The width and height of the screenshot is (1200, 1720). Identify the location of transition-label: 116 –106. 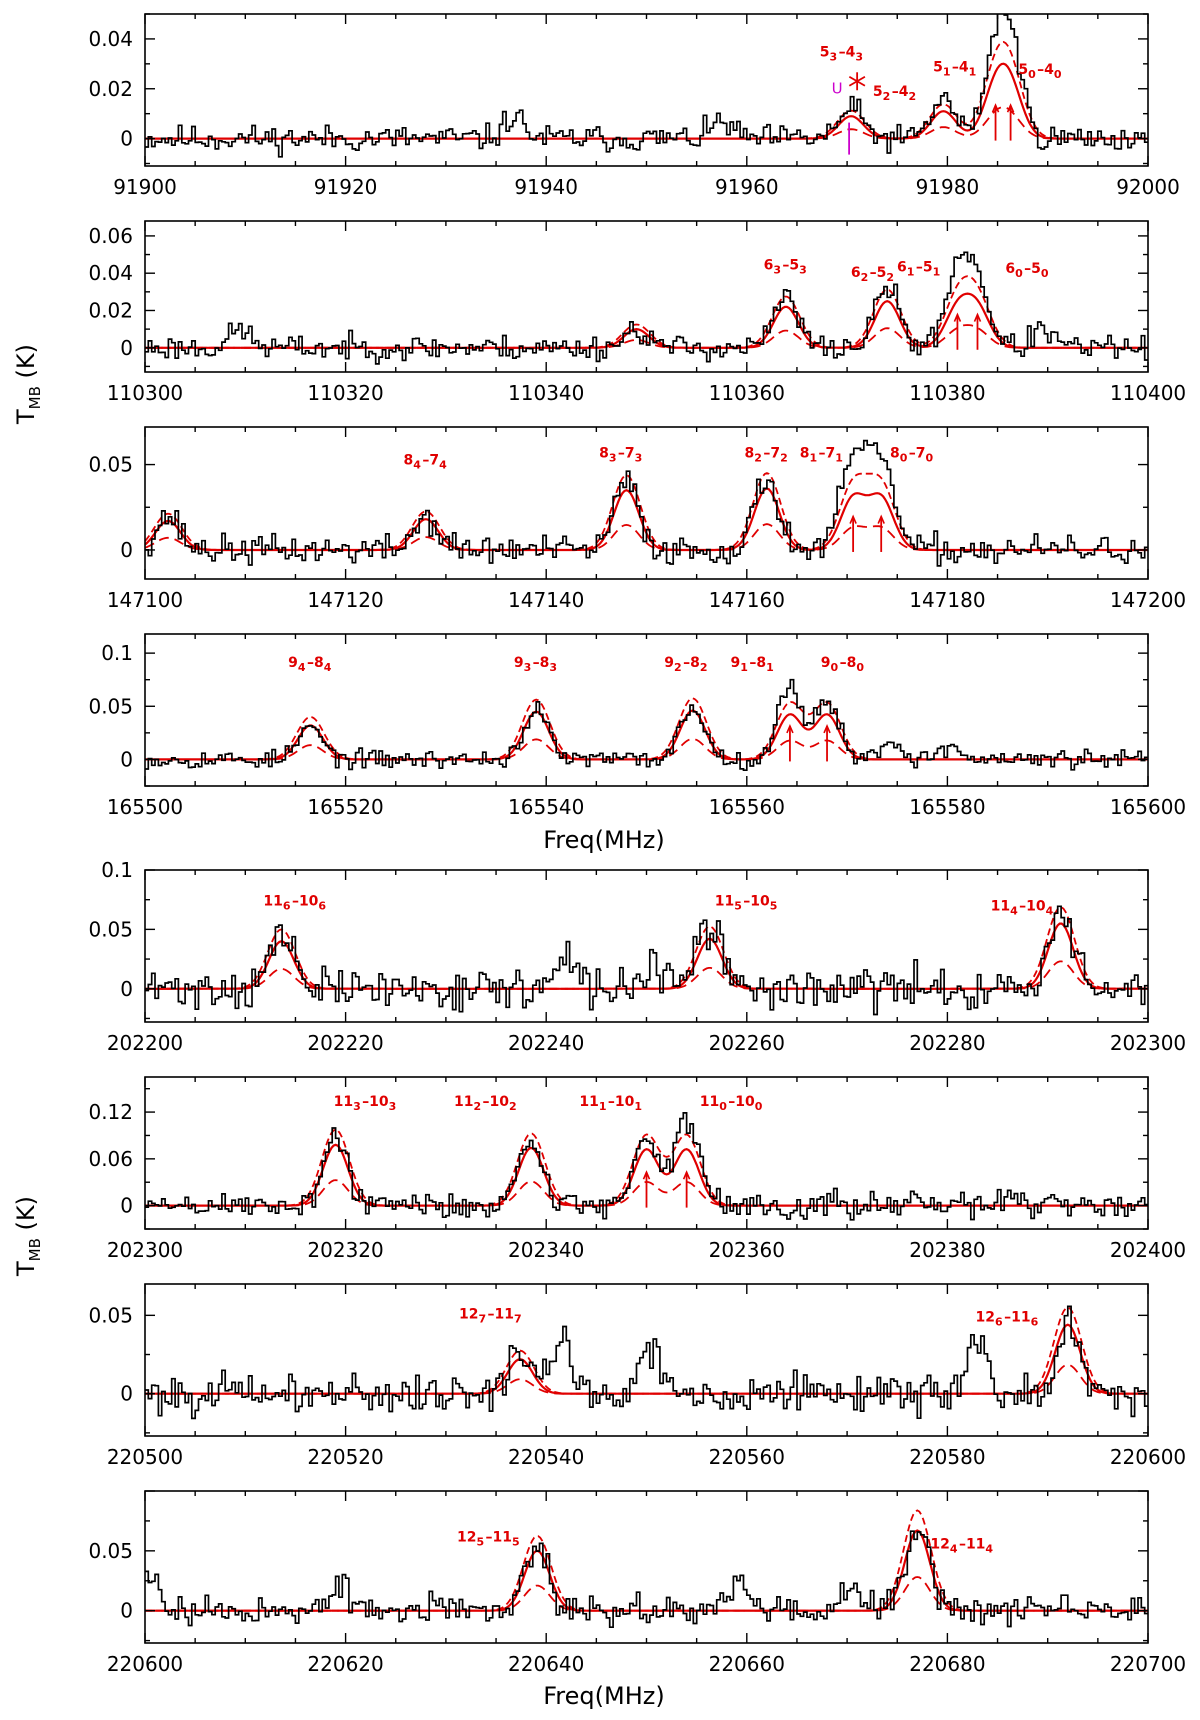
(295, 903).